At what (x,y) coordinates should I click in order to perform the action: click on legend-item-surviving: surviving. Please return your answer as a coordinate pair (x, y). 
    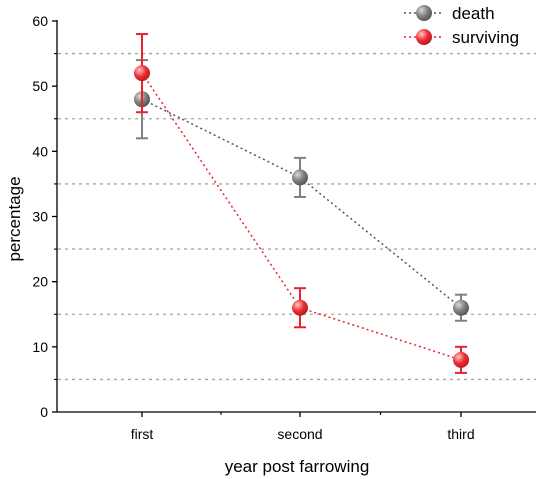
    Looking at the image, I should click on (461, 37).